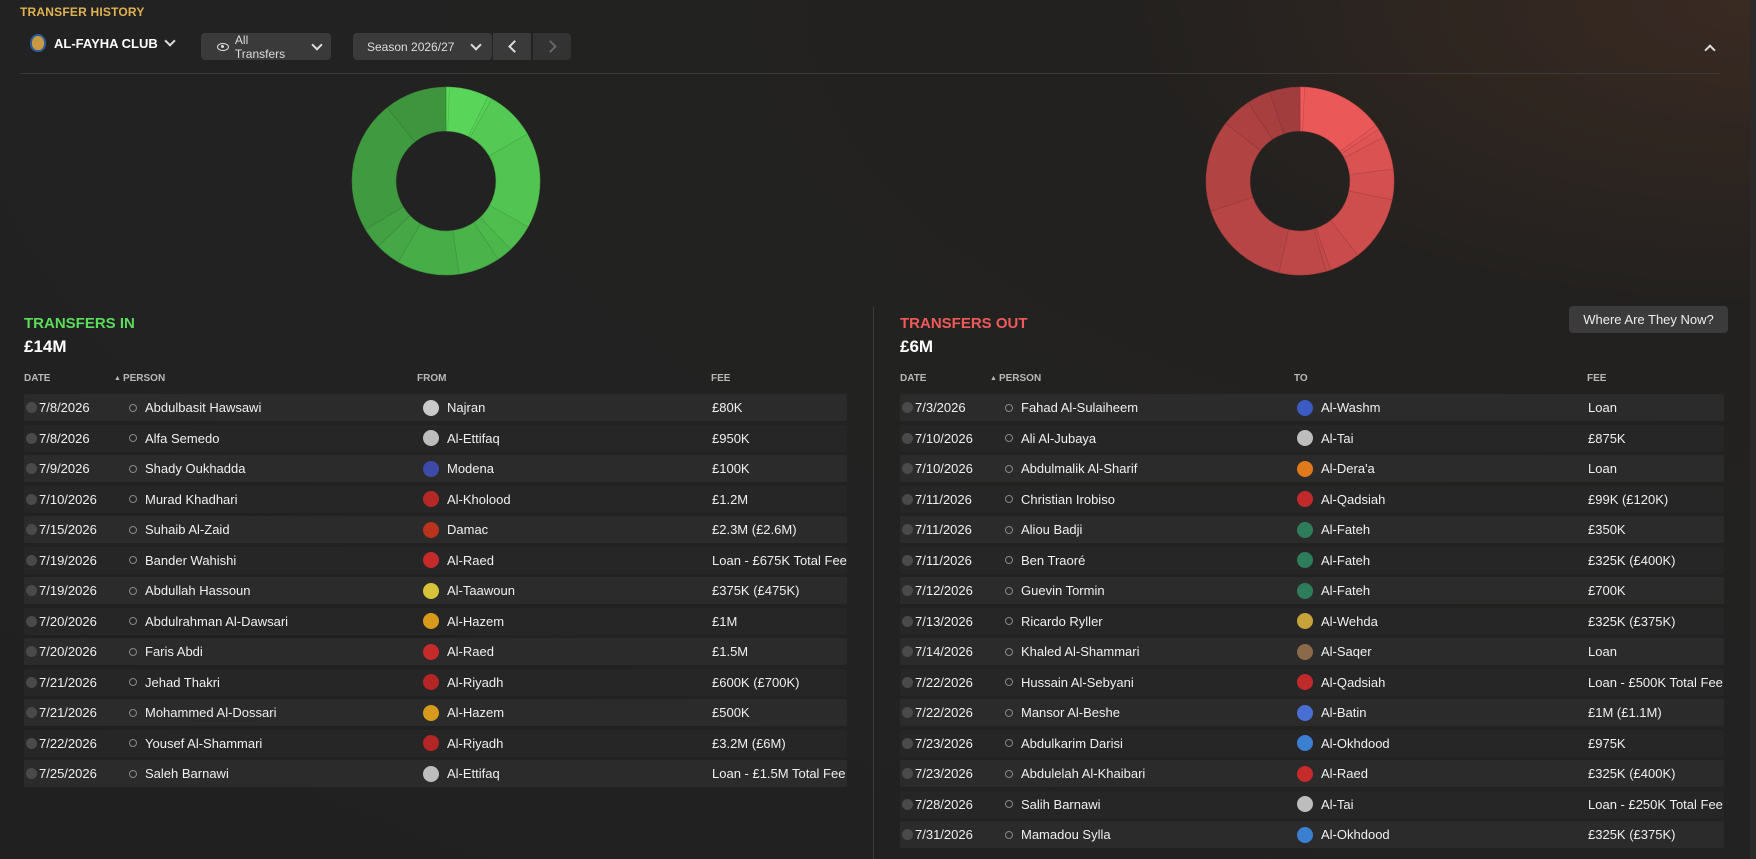 The image size is (1756, 859). Describe the element at coordinates (552, 46) in the screenshot. I see `next-season-button` at that location.